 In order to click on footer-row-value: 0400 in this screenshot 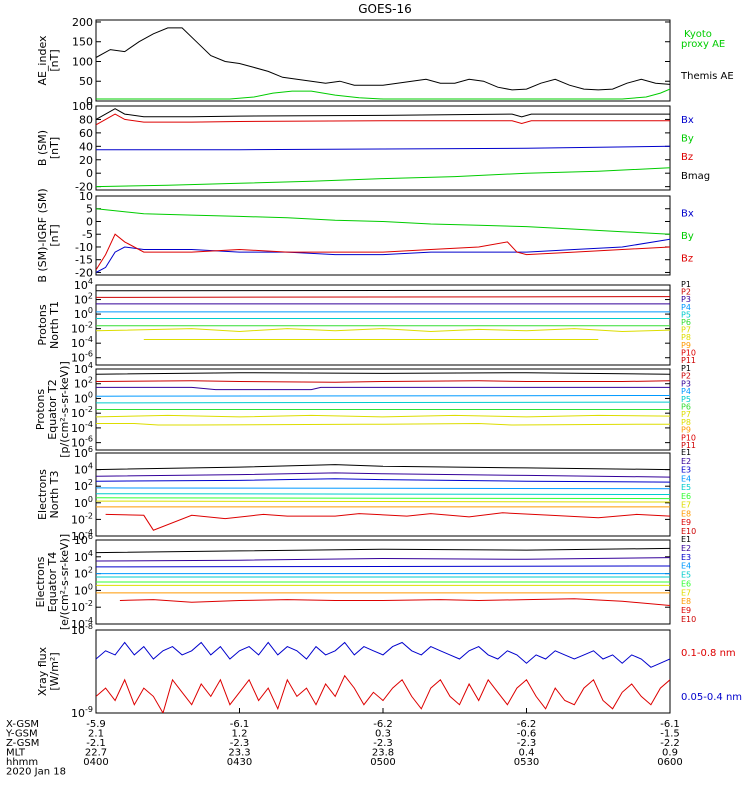, I will do `click(95, 762)`.